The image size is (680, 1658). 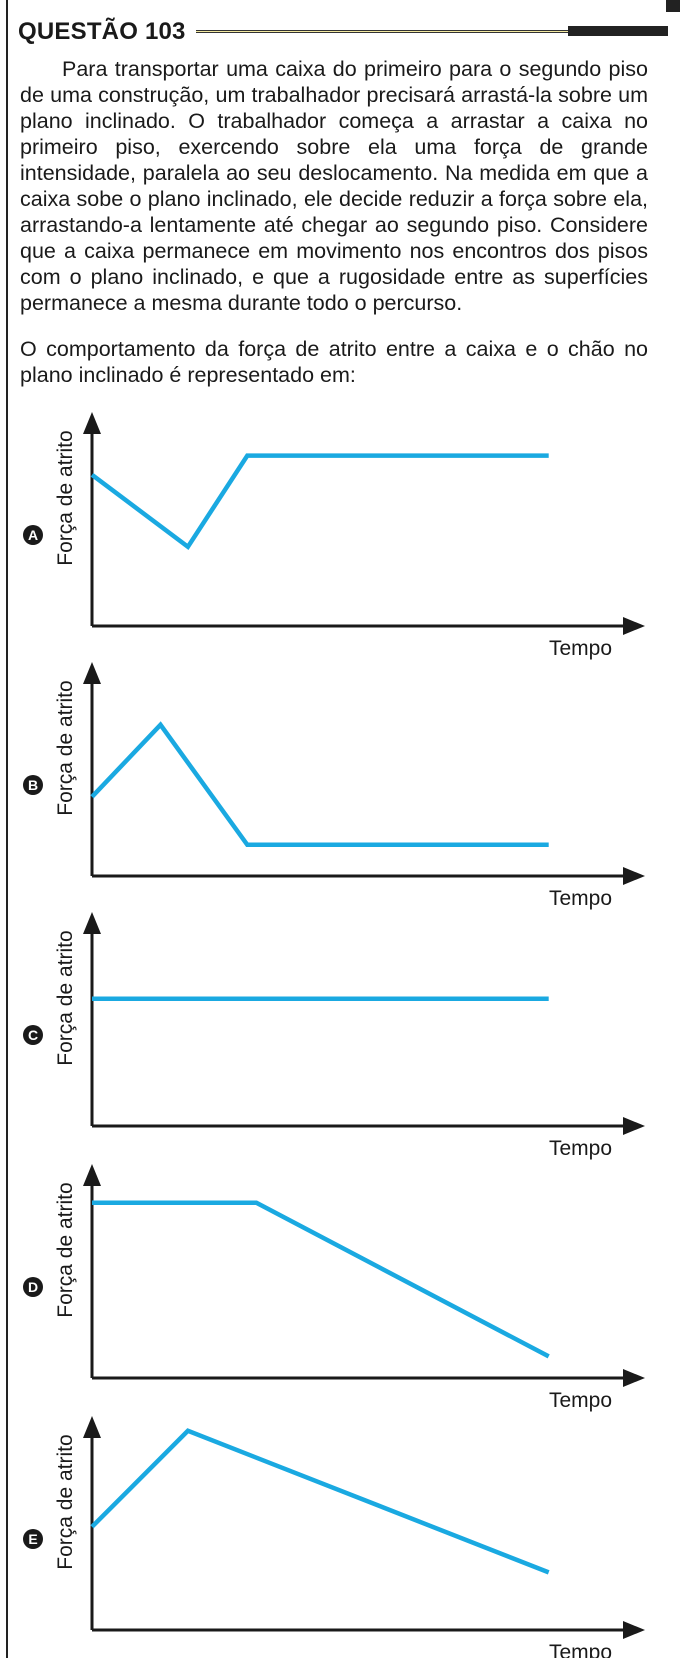 I want to click on option-letter: D, so click(x=33, y=1287).